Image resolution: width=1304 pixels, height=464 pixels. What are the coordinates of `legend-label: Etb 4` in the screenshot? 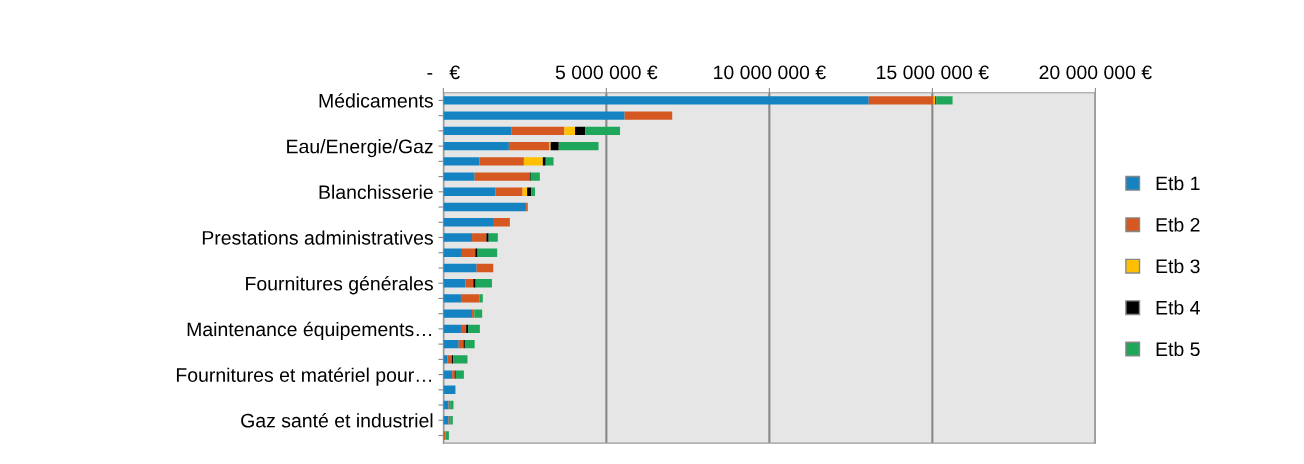 It's located at (1178, 307).